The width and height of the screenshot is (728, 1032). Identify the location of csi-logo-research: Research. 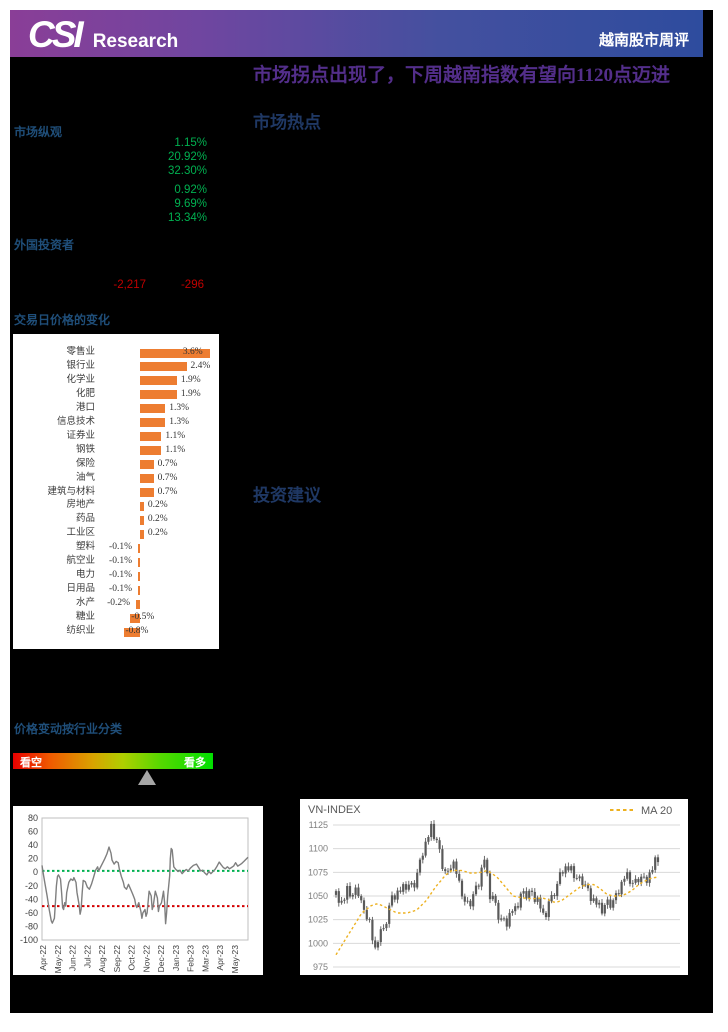
(135, 41).